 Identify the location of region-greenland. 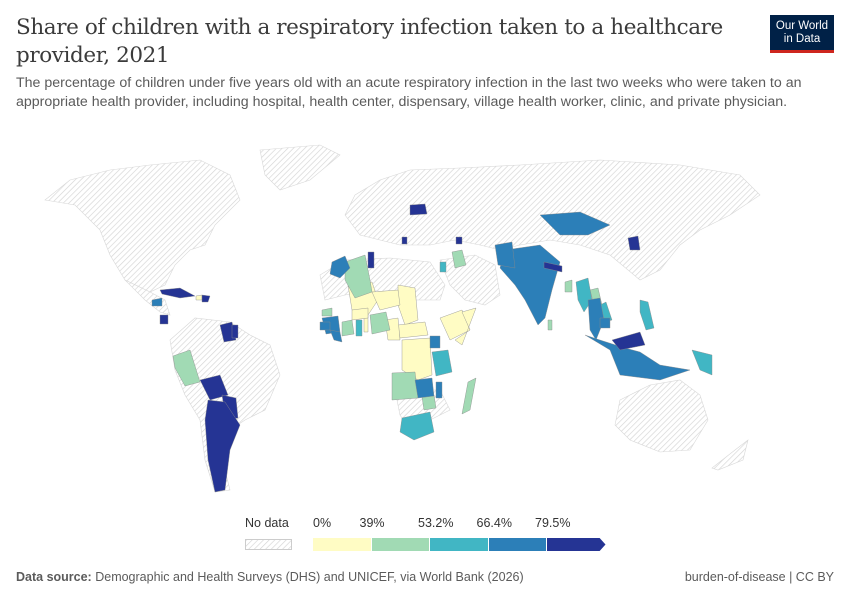
(300, 167).